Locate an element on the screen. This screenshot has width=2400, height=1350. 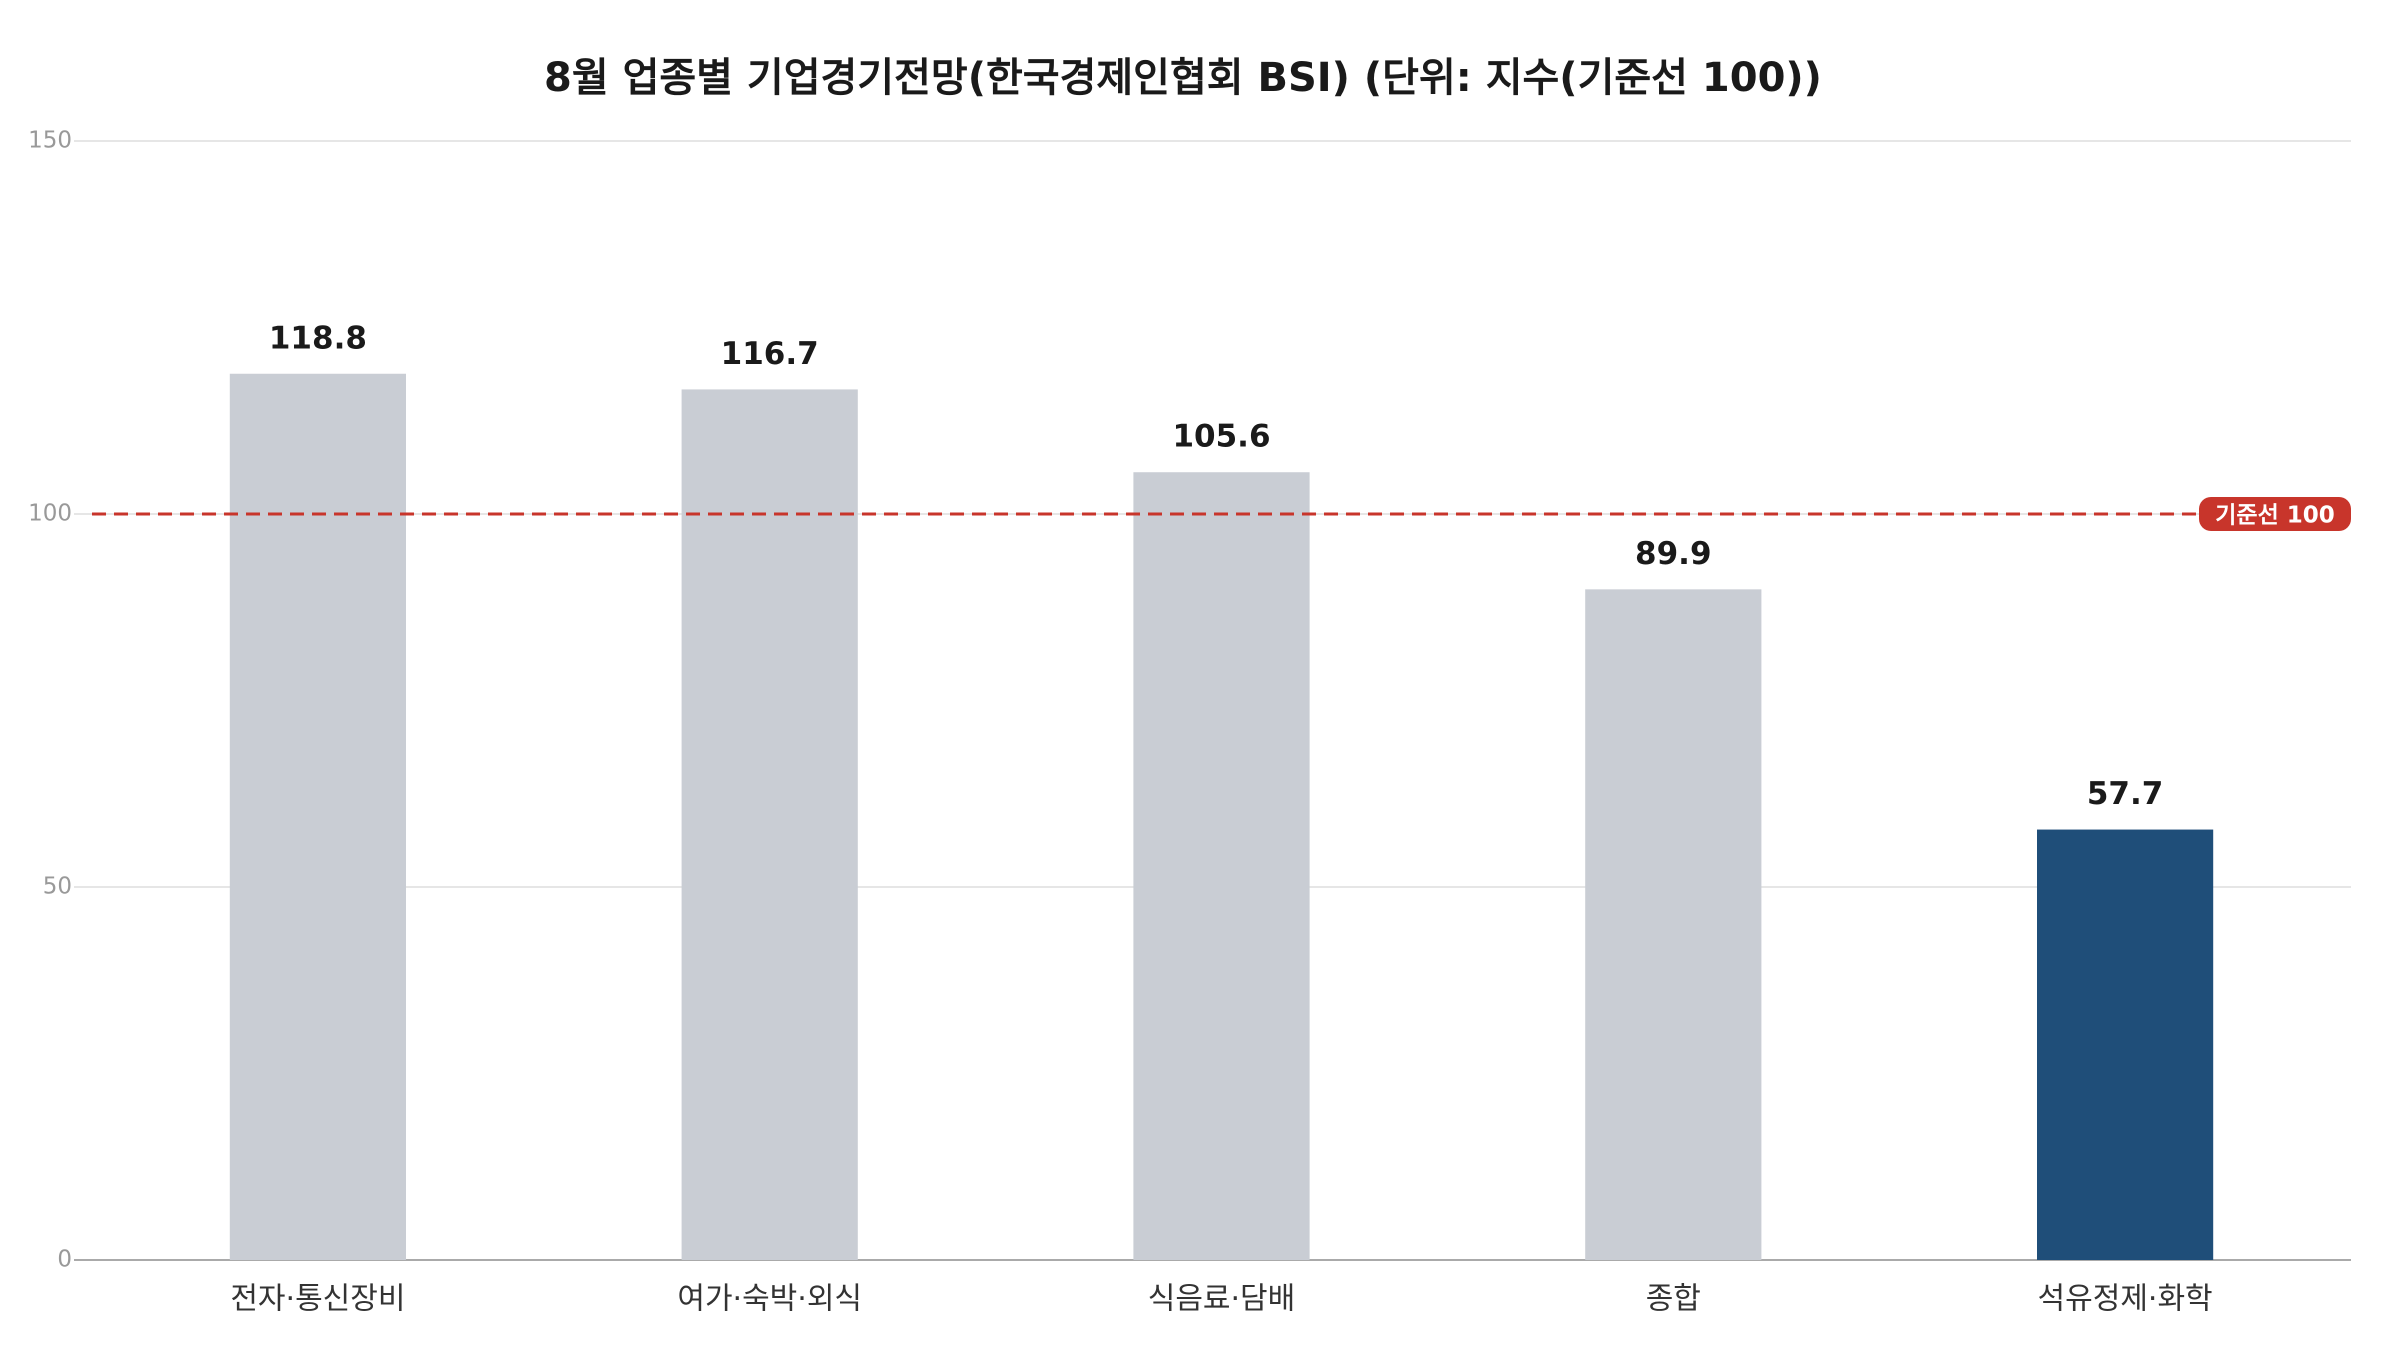
value-label: 118.8 is located at coordinates (318, 338).